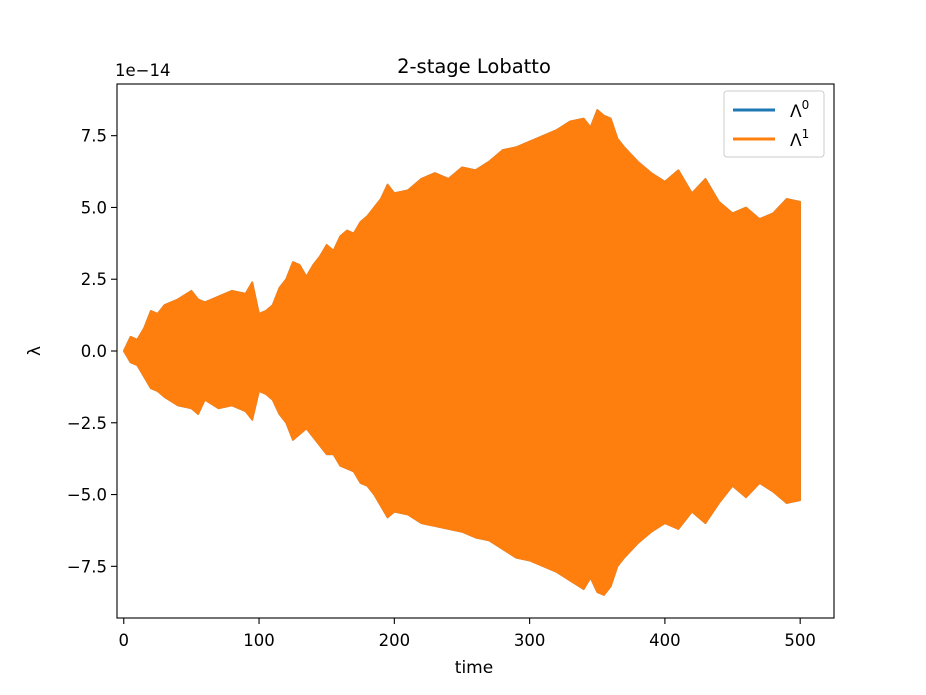  I want to click on y-tick-label: −2.5, so click(87, 423).